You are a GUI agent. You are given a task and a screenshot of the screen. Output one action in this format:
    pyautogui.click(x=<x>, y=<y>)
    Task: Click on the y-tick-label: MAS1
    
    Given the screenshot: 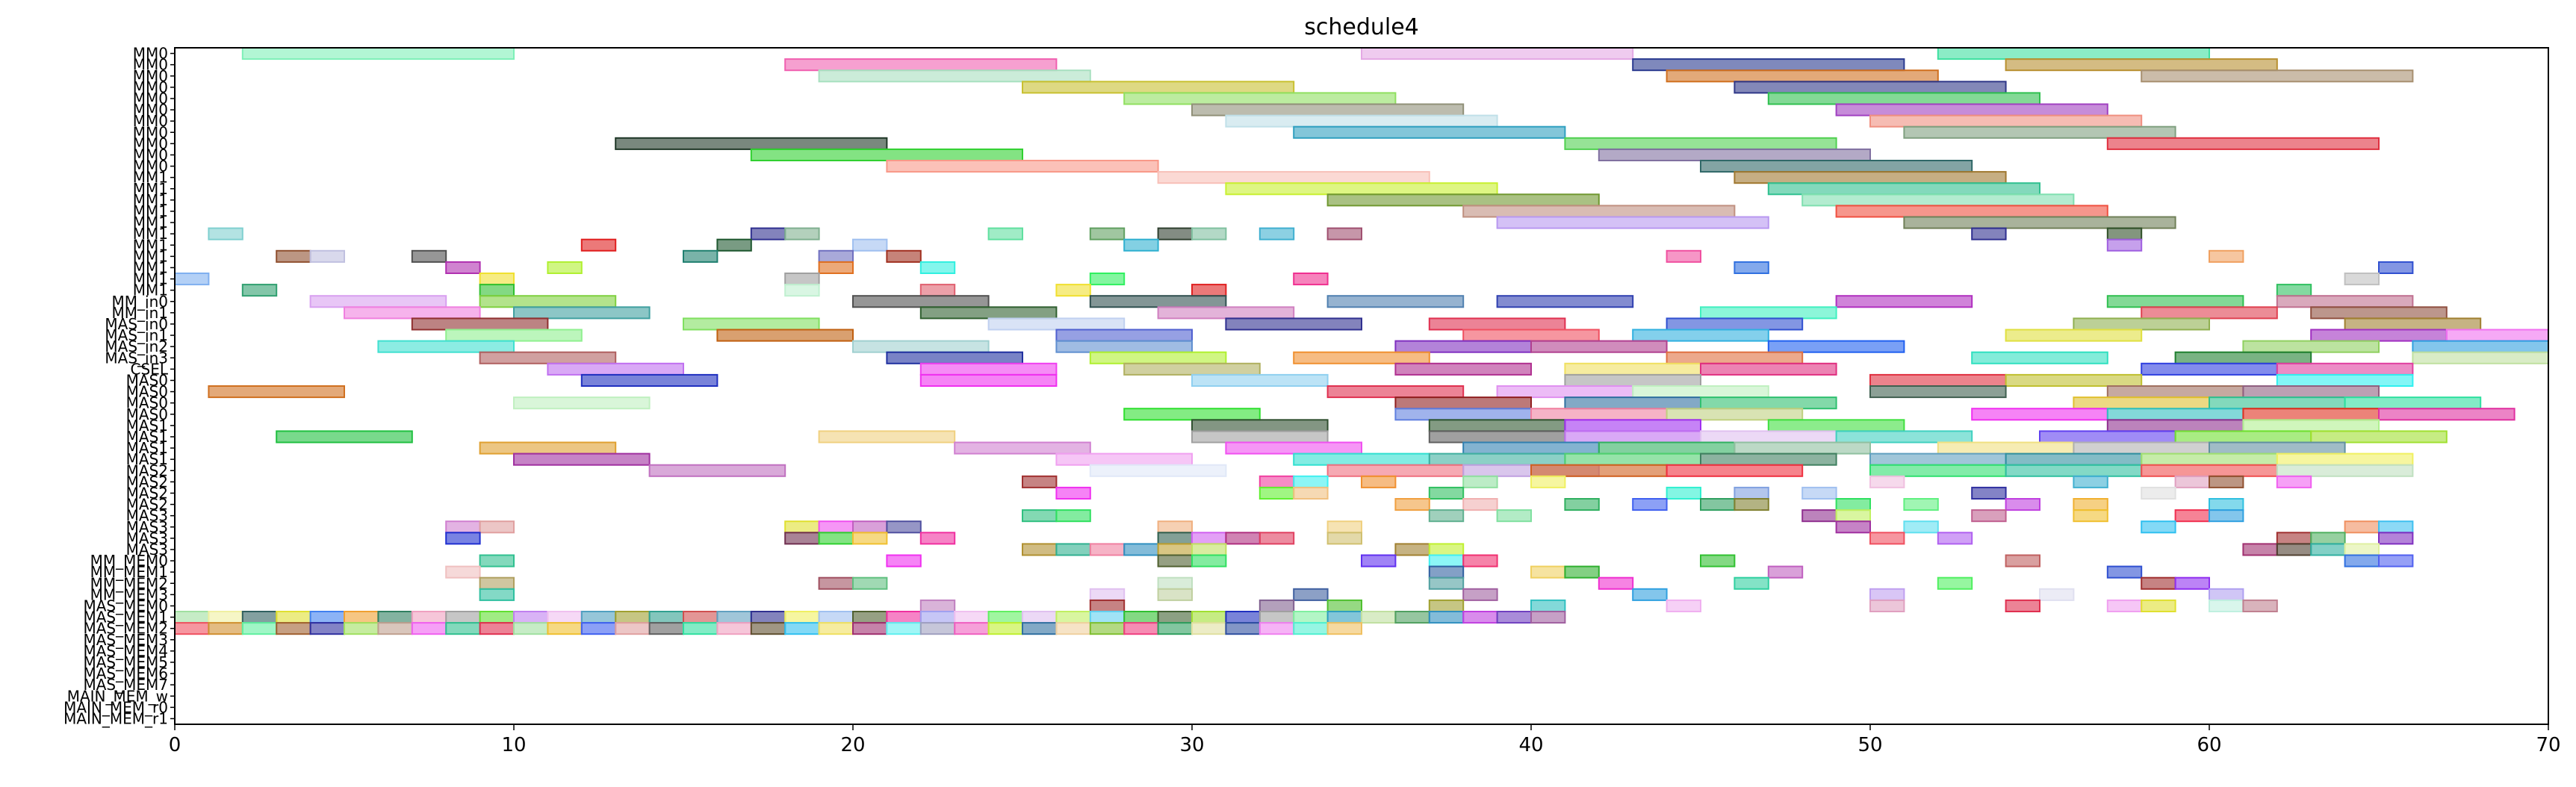 What is the action you would take?
    pyautogui.click(x=147, y=426)
    